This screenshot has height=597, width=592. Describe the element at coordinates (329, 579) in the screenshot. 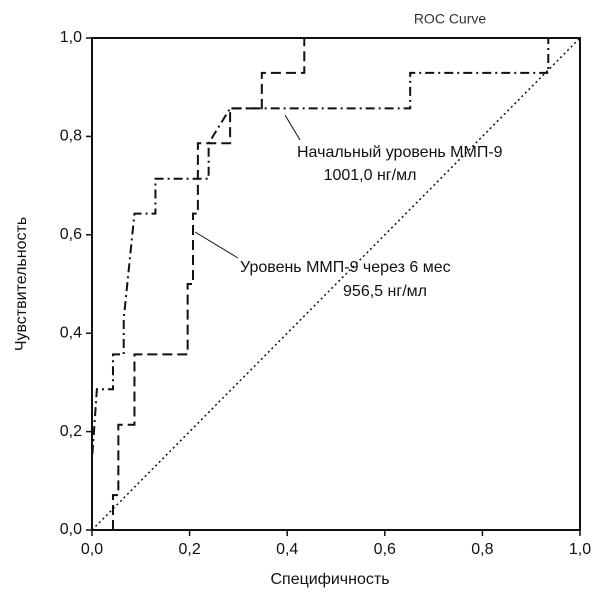

I see `x-axis-title: Специфичность` at that location.